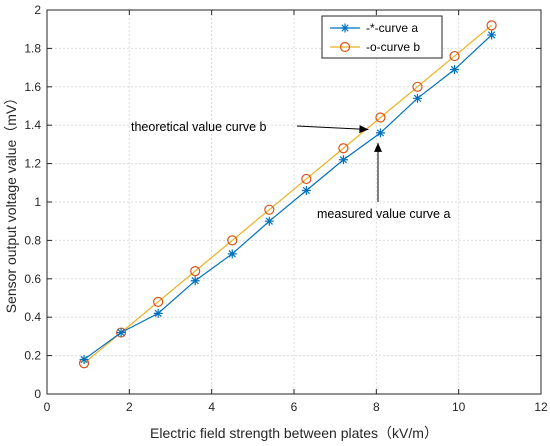  I want to click on y-tick-label: 0.4, so click(32, 317).